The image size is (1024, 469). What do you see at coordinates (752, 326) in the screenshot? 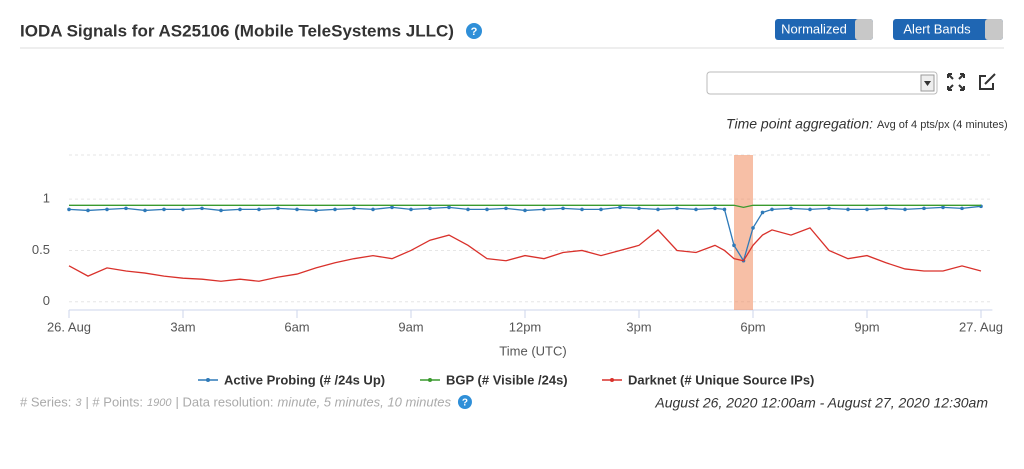
I see `x-tick-label: 6pm` at bounding box center [752, 326].